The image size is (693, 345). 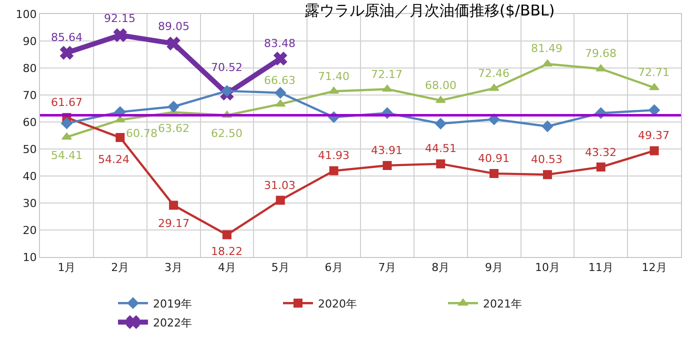 What do you see at coordinates (334, 76) in the screenshot?
I see `data-label: 71.40` at bounding box center [334, 76].